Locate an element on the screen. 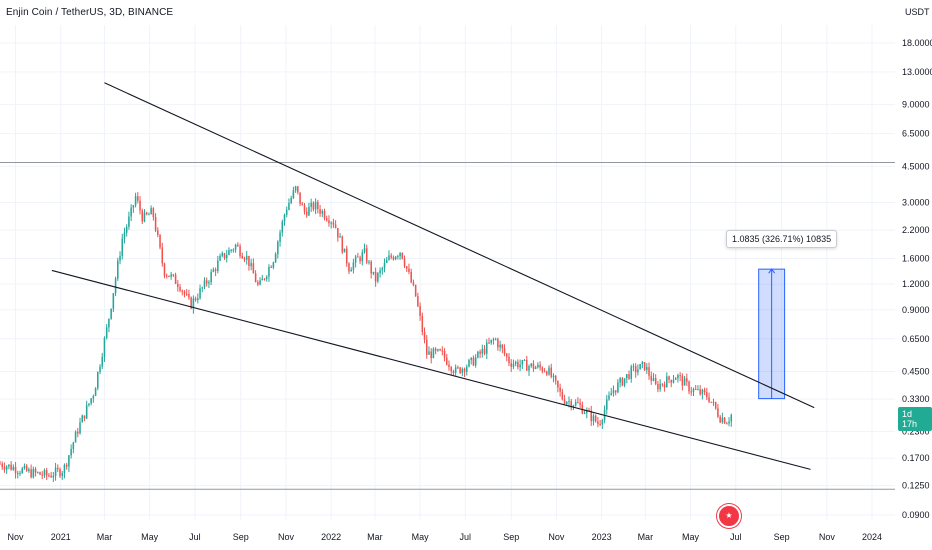 The width and height of the screenshot is (932, 550). y-tick-label: 13.0000 is located at coordinates (917, 72).